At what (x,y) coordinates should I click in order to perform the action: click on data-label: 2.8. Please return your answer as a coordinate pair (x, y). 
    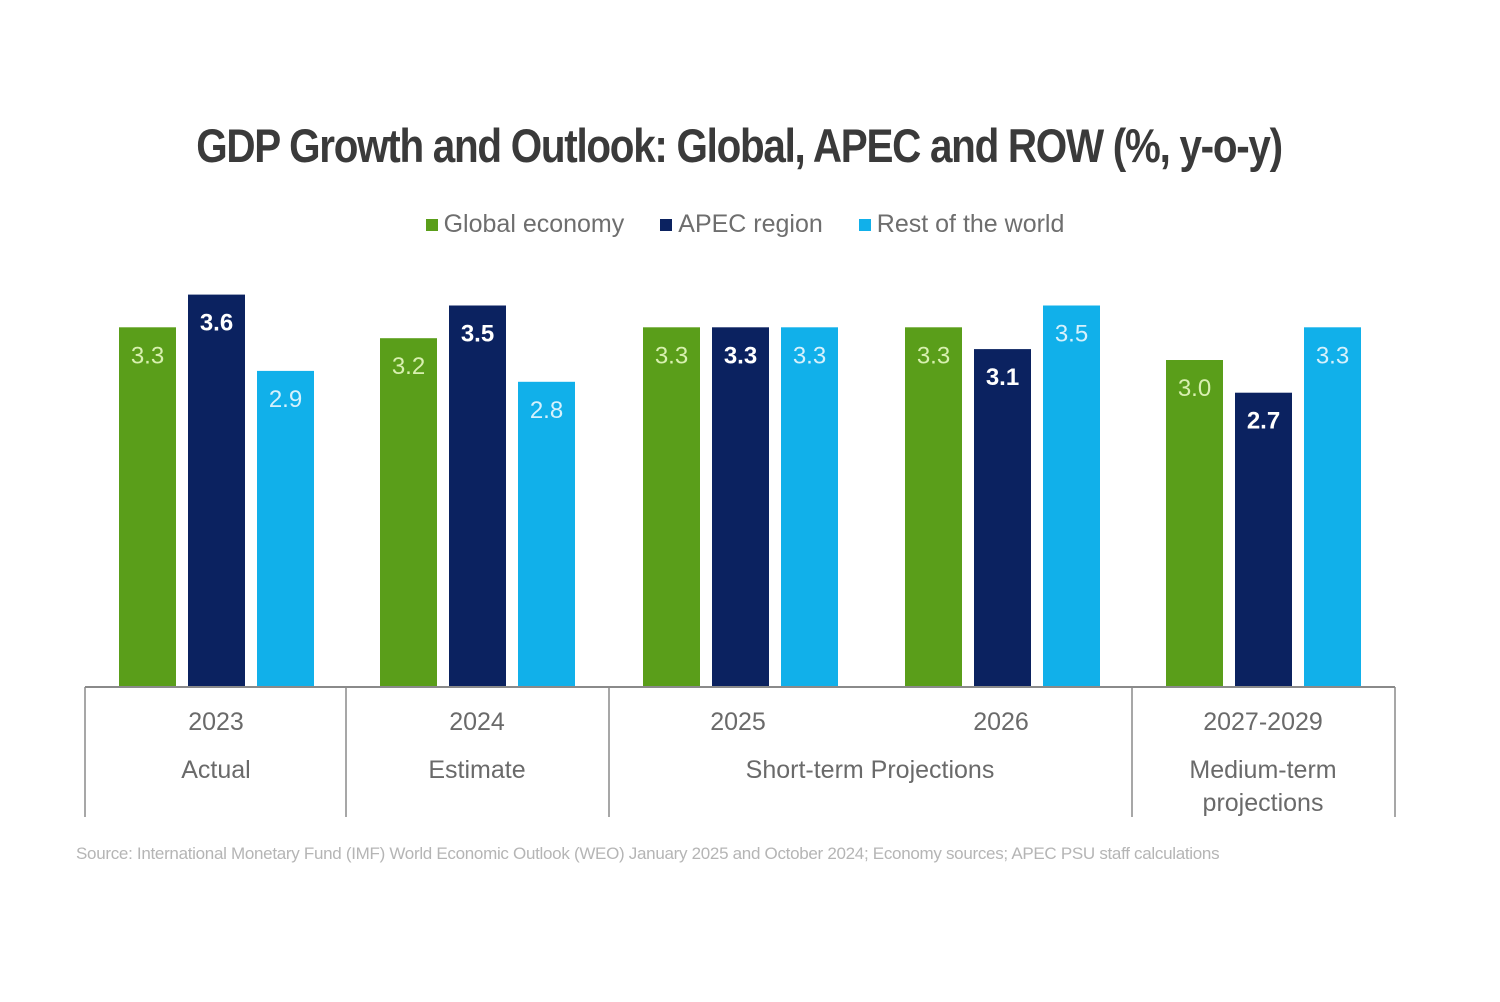
    Looking at the image, I should click on (546, 410).